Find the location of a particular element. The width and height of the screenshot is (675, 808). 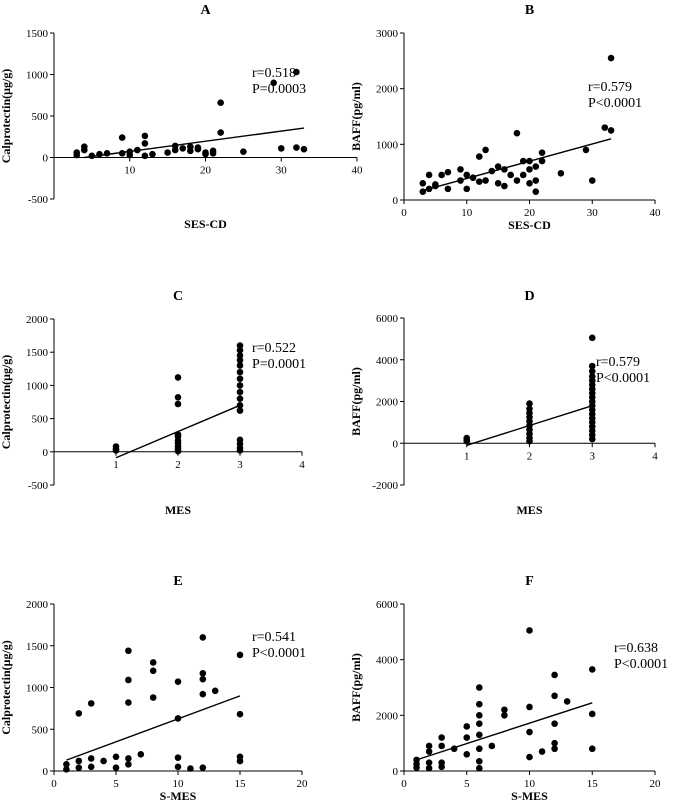

y-tick-label: -2000 is located at coordinates (385, 486).